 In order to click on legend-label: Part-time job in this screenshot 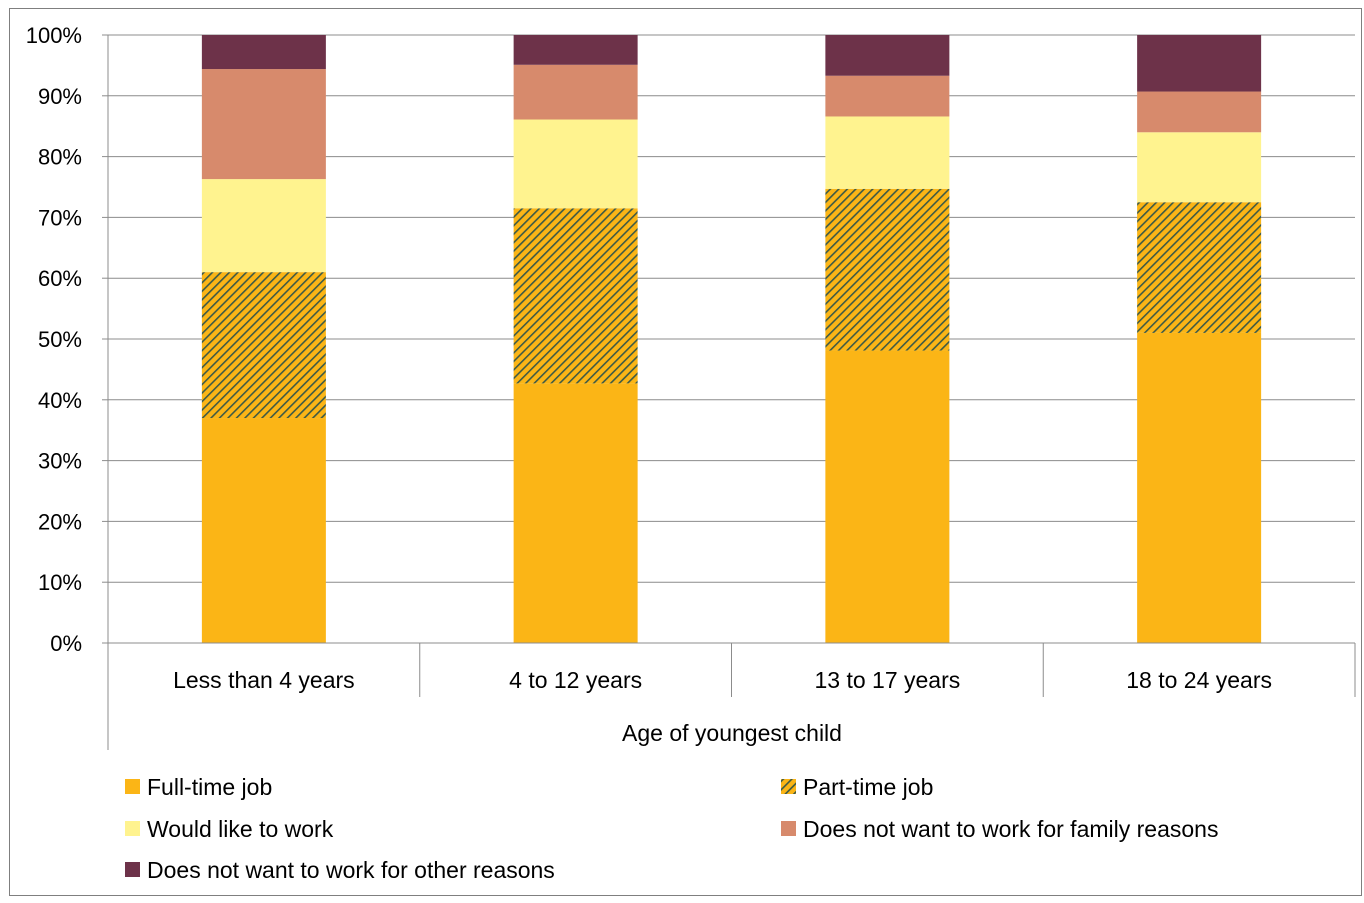, I will do `click(868, 787)`.